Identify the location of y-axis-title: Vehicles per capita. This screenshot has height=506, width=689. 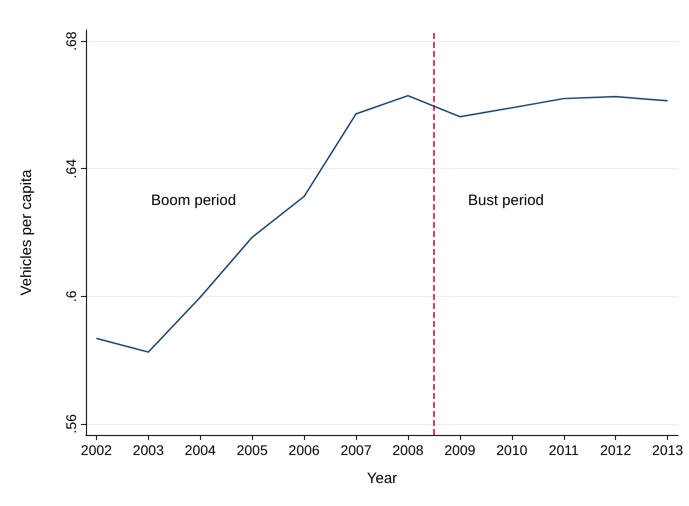
(26, 232).